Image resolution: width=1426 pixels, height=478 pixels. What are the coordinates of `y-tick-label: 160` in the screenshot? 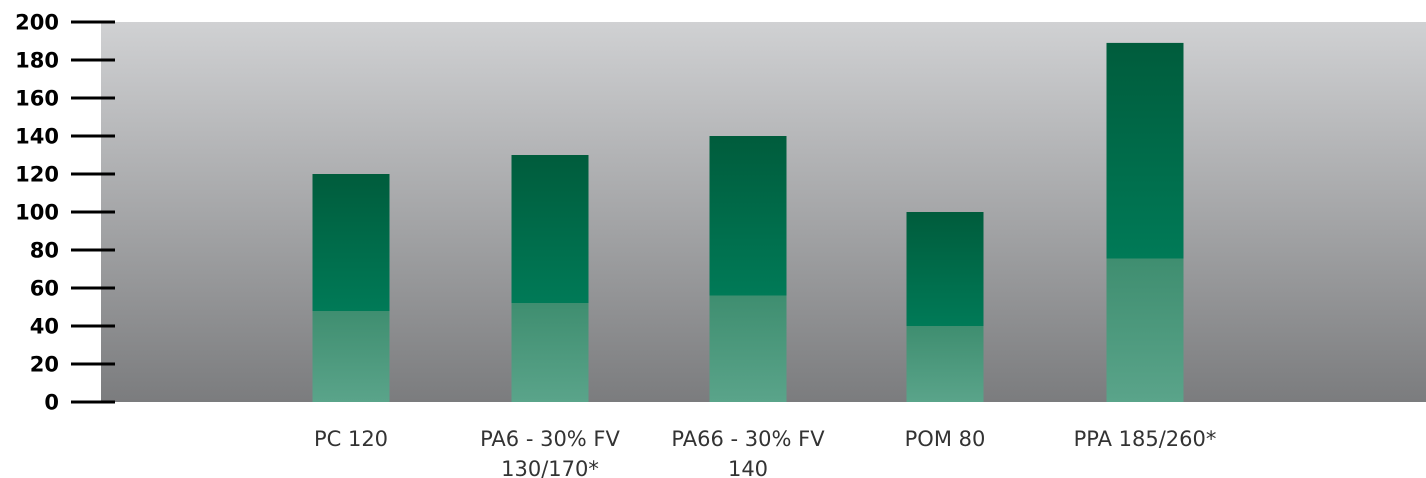 It's located at (37, 99).